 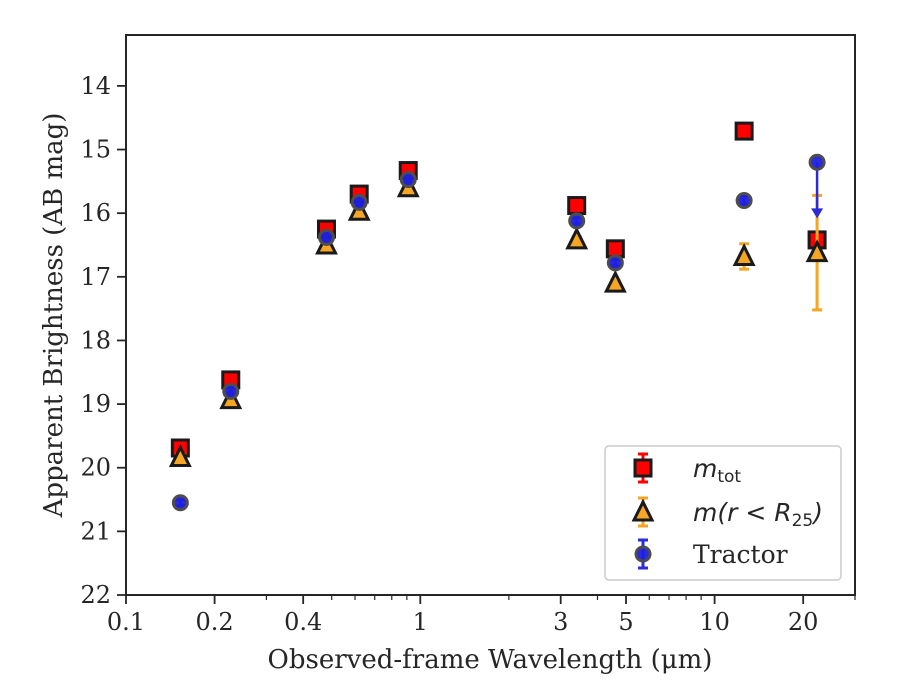 I want to click on legend: mtot m(r < R25) Tractor, so click(x=723, y=513).